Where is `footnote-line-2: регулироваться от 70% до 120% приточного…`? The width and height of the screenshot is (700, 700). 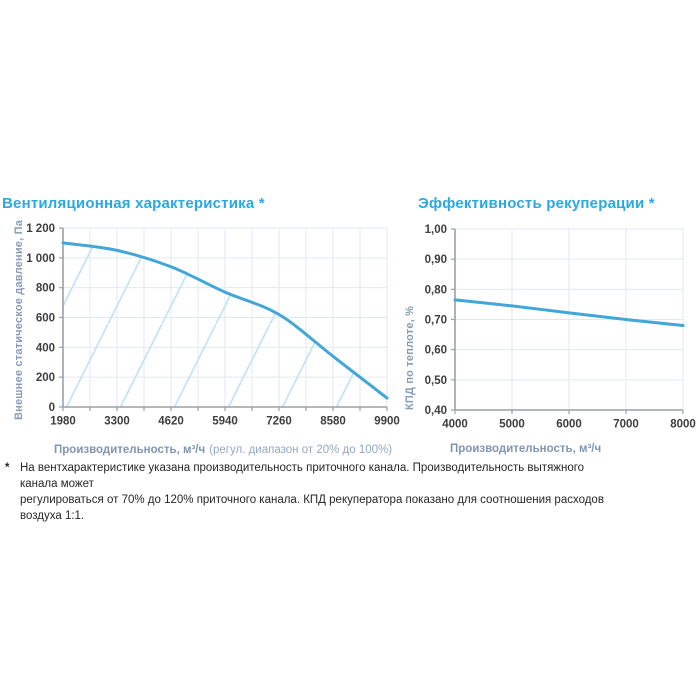 footnote-line-2: регулироваться от 70% до 120% приточного… is located at coordinates (312, 508).